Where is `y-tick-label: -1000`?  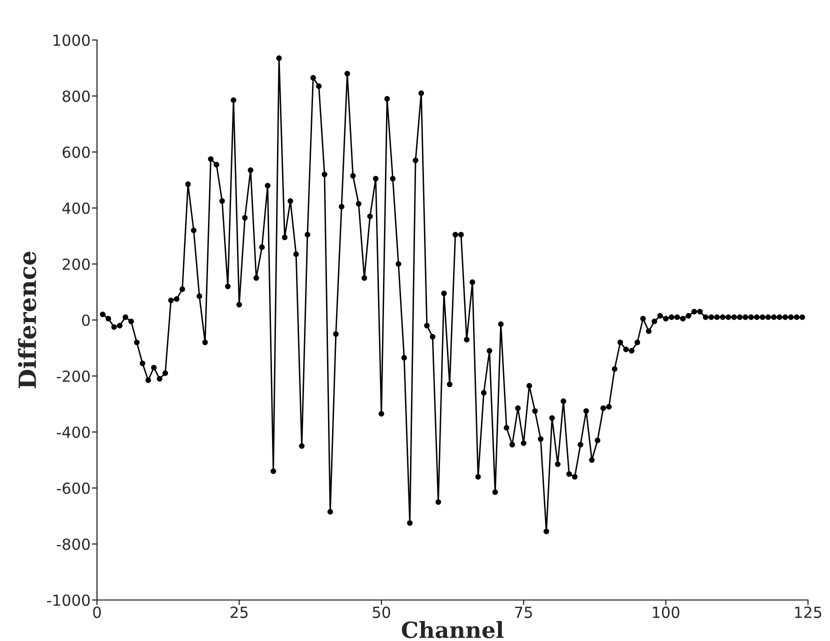 y-tick-label: -1000 is located at coordinates (68, 600).